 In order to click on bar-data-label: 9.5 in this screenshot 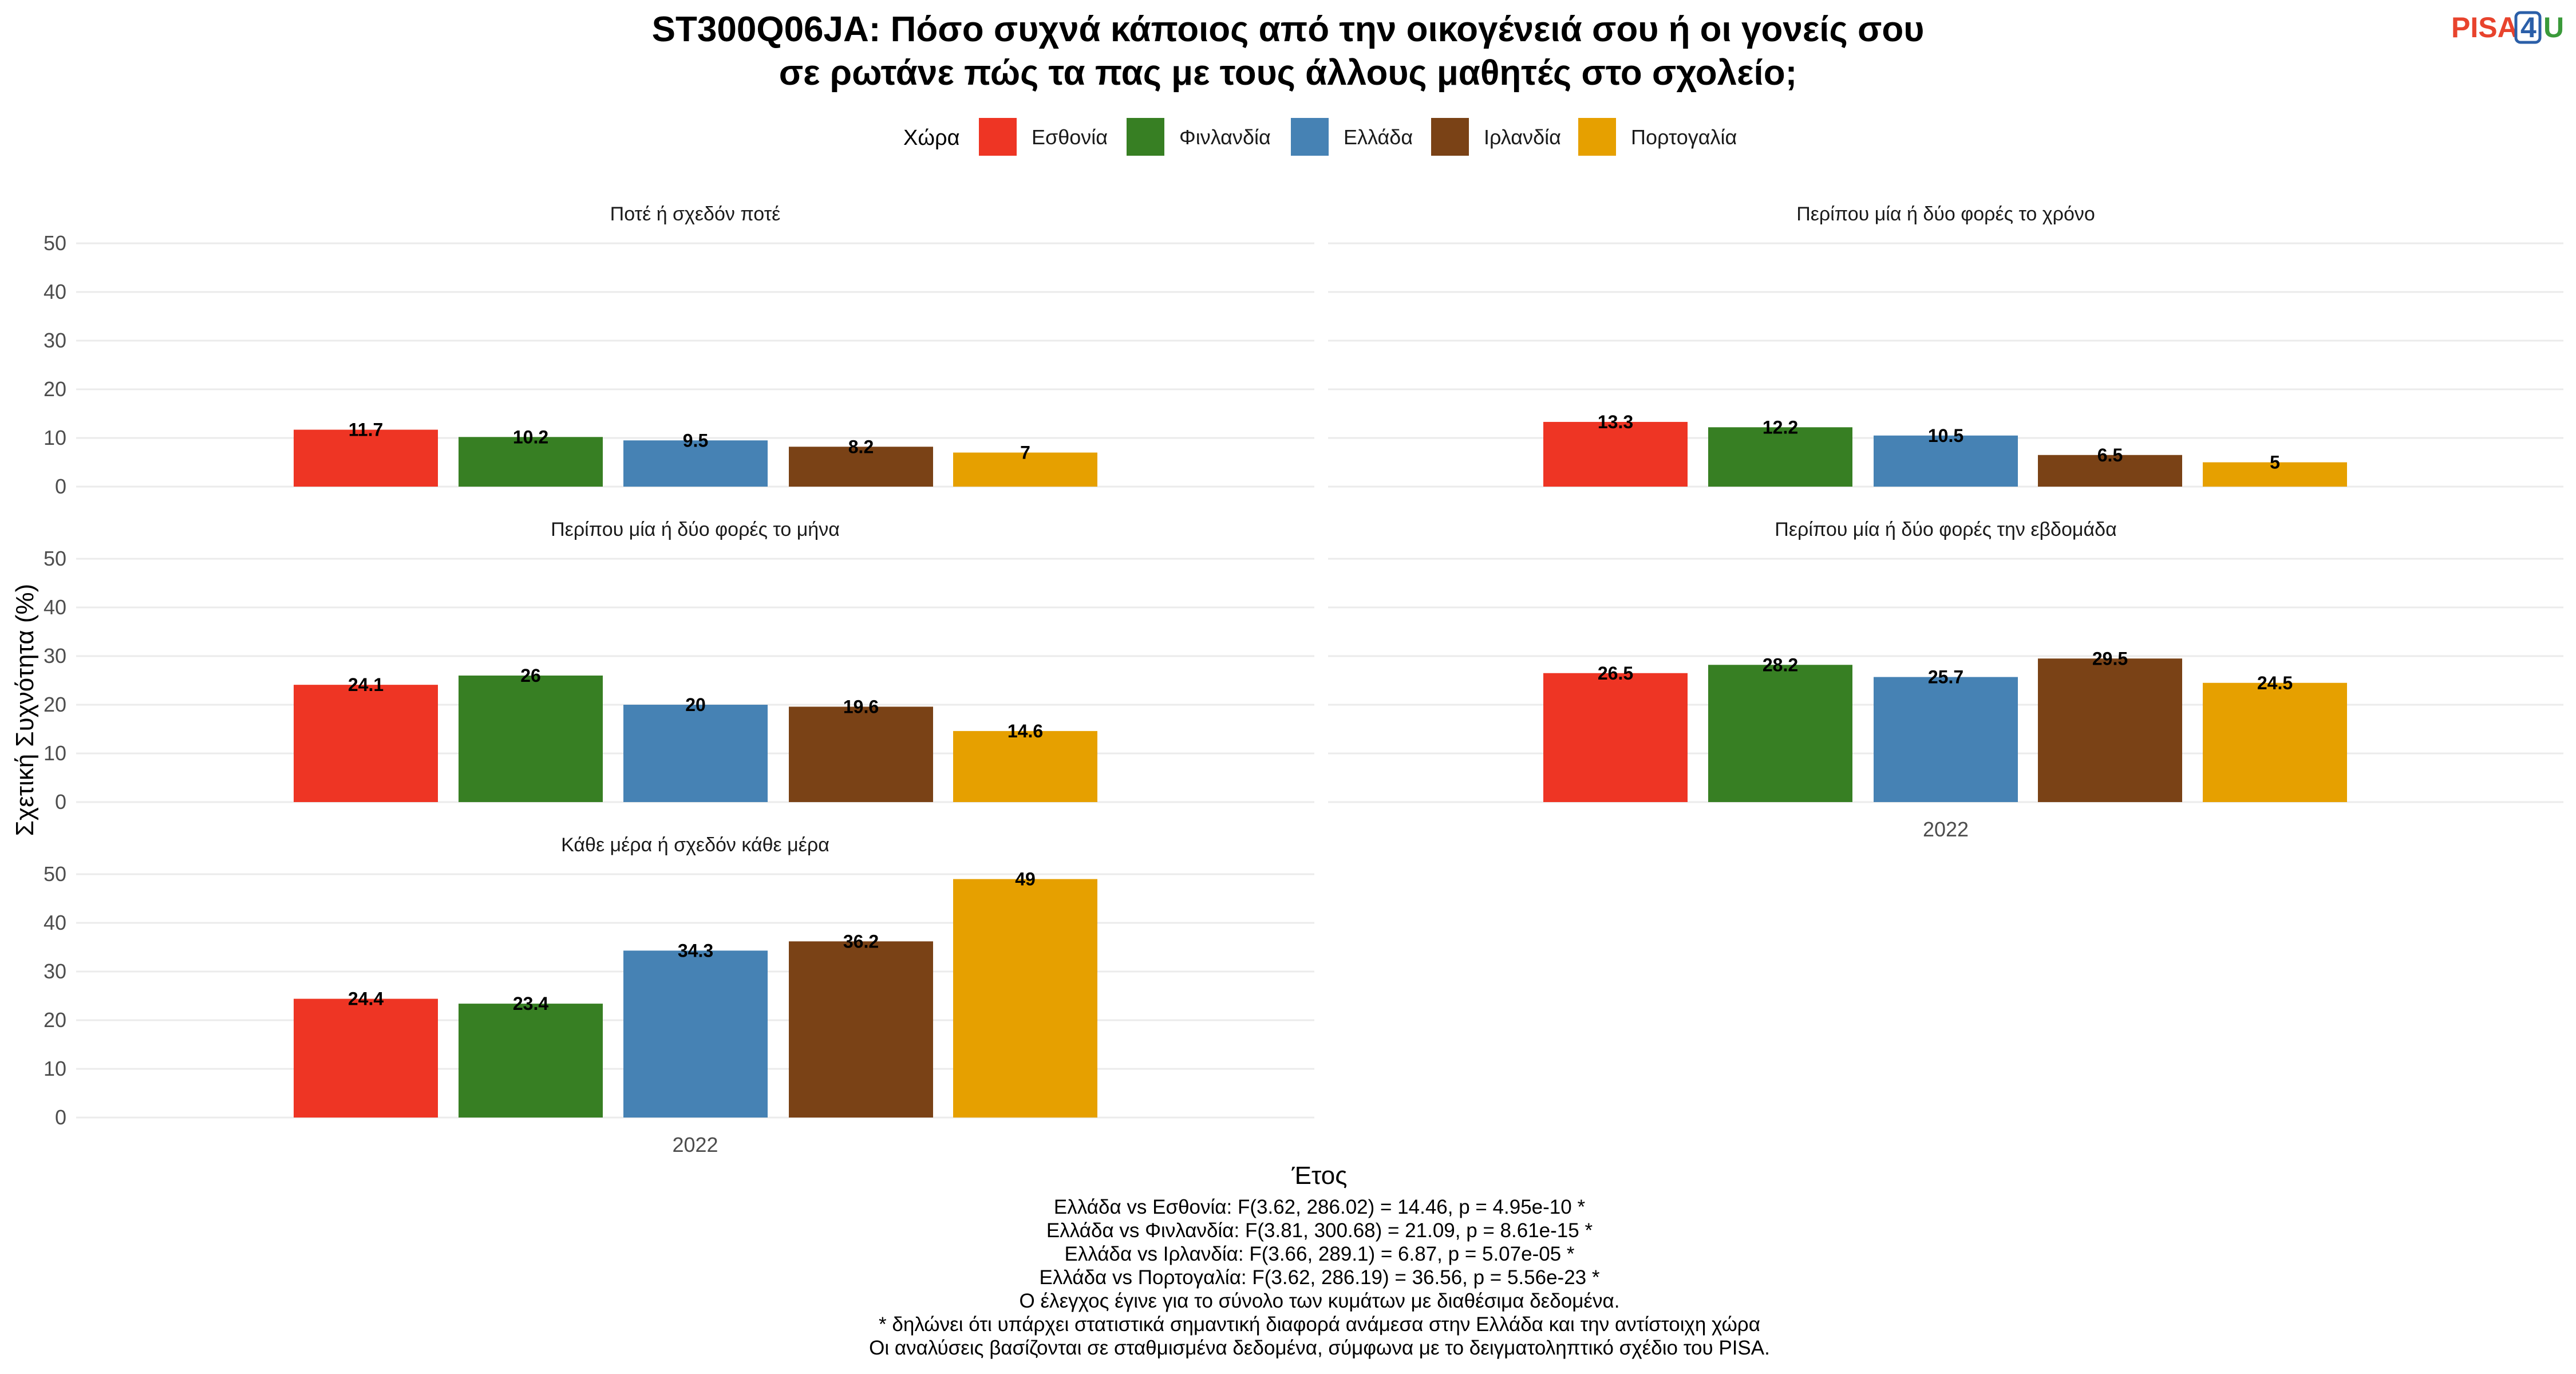, I will do `click(695, 440)`.